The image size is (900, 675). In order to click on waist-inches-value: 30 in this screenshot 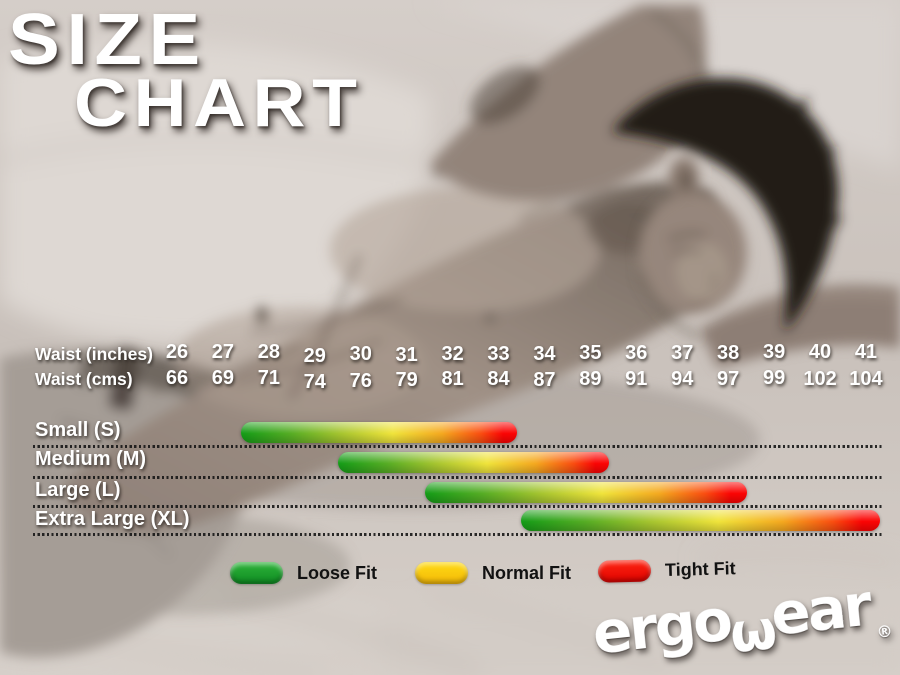, I will do `click(360, 354)`.